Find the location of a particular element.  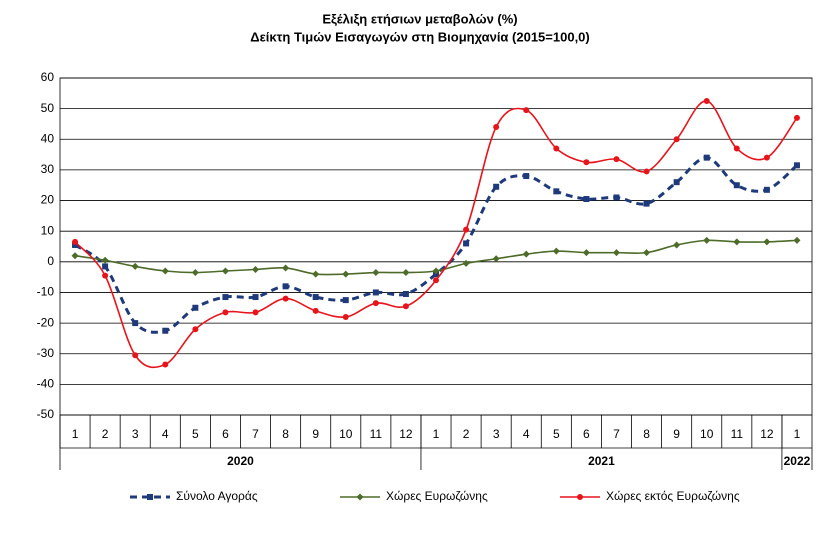

y-tick-label: 40 is located at coordinates (48, 138).